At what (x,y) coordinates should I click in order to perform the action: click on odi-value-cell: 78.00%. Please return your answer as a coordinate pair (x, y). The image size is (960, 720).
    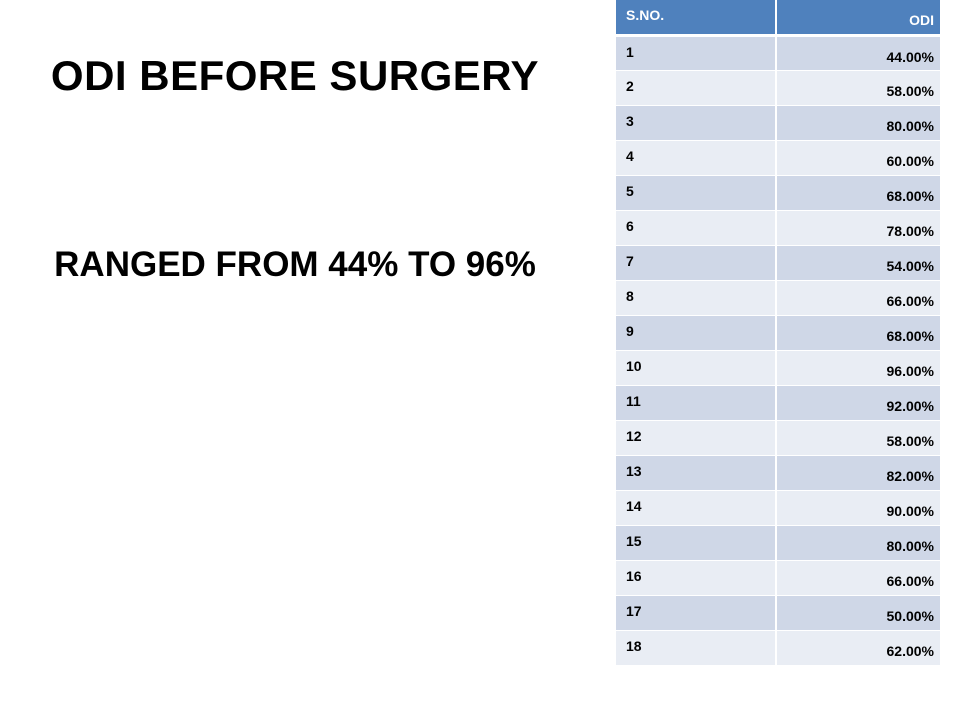
    Looking at the image, I should click on (858, 228).